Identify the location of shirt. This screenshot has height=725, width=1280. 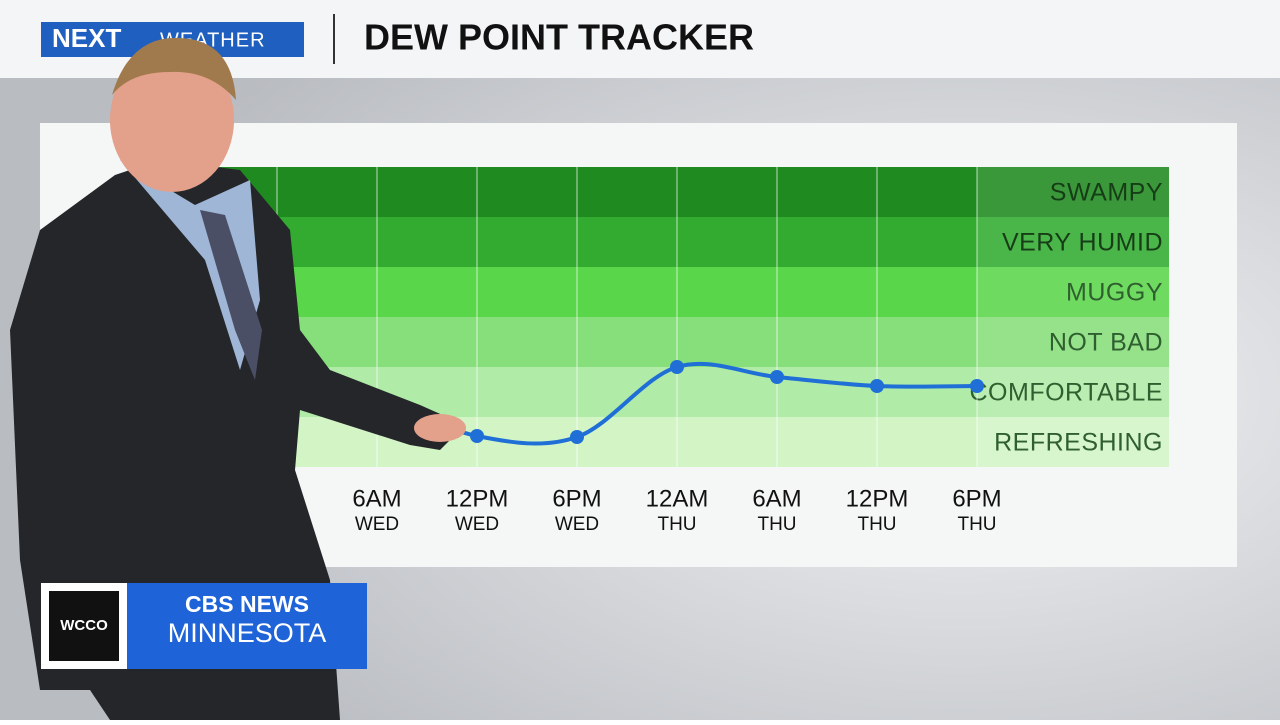
(190, 265).